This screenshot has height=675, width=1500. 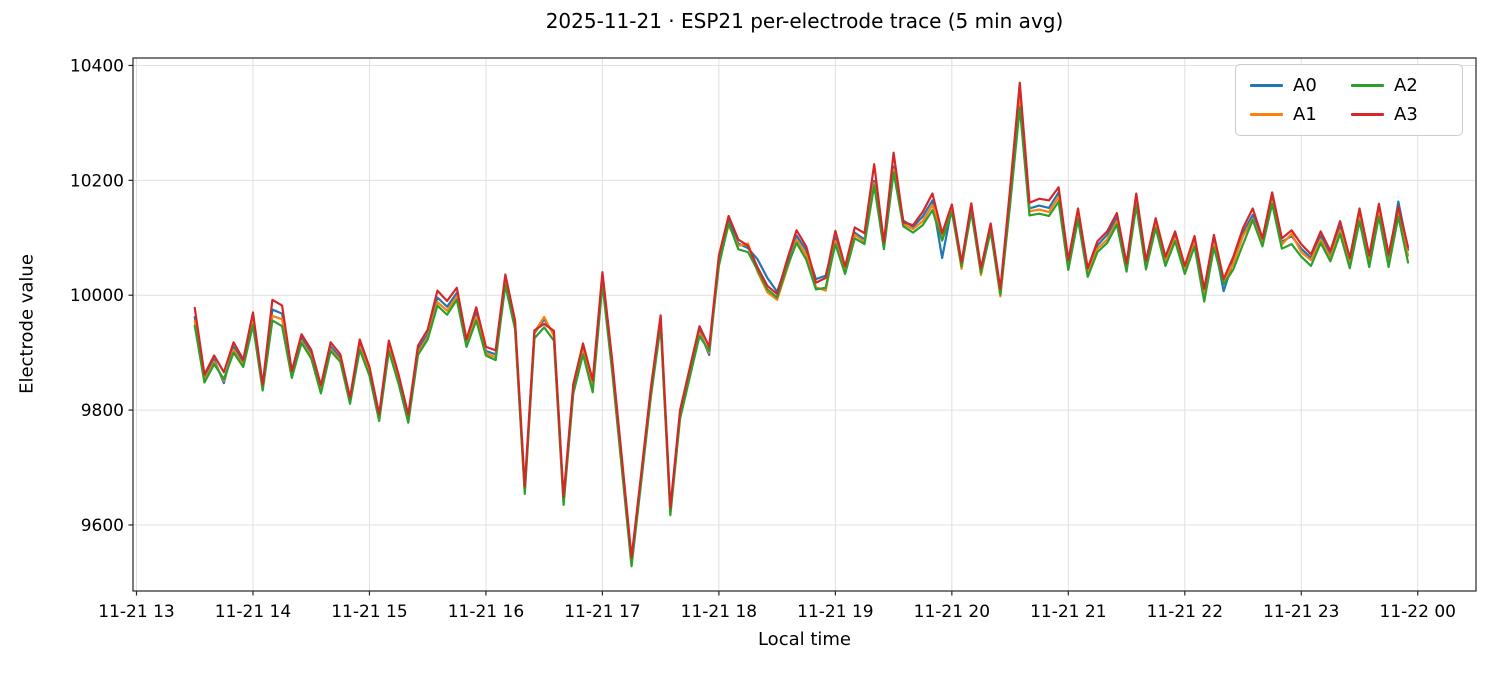 What do you see at coordinates (97, 296) in the screenshot?
I see `y-tick-label: 10000` at bounding box center [97, 296].